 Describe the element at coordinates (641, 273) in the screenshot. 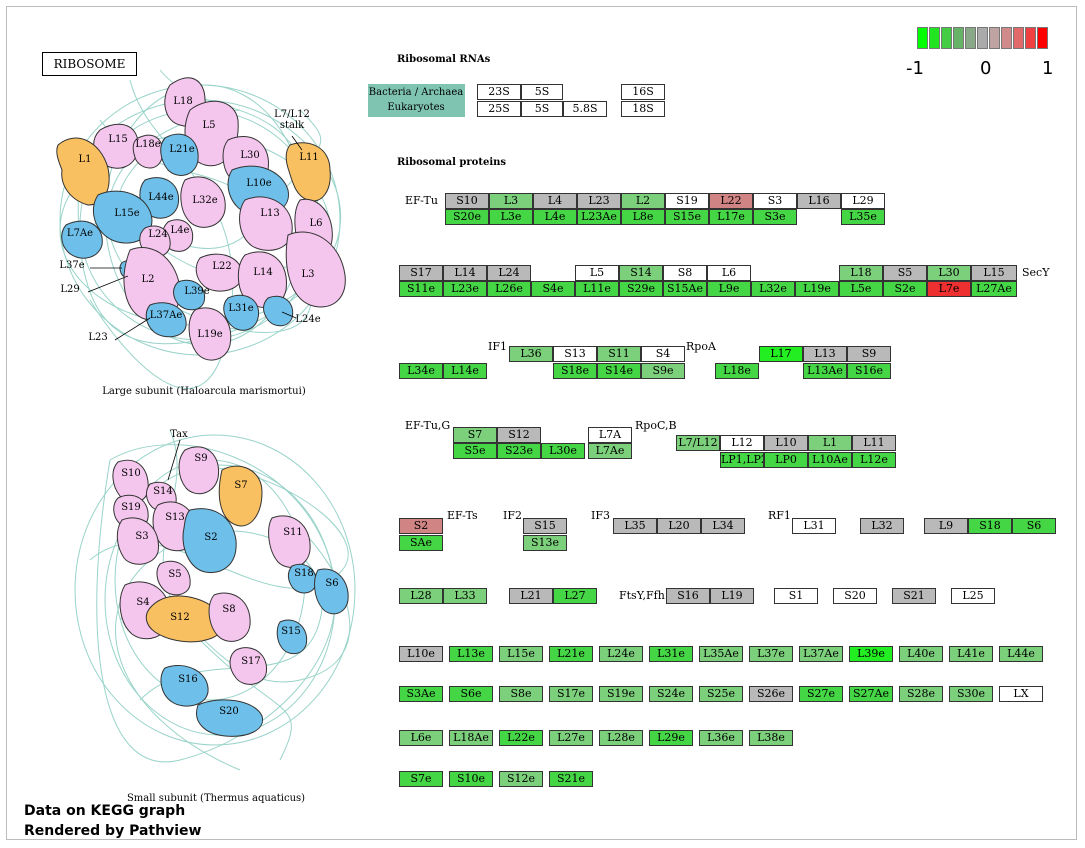

I see `protein-gene-box: S14` at that location.